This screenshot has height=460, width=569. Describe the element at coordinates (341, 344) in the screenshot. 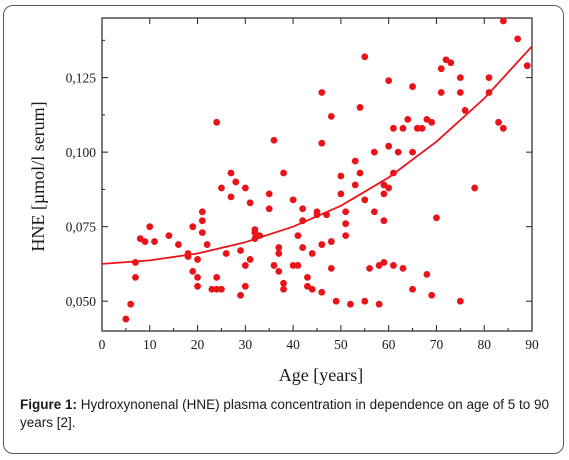

I see `x-tick-label: 50` at that location.